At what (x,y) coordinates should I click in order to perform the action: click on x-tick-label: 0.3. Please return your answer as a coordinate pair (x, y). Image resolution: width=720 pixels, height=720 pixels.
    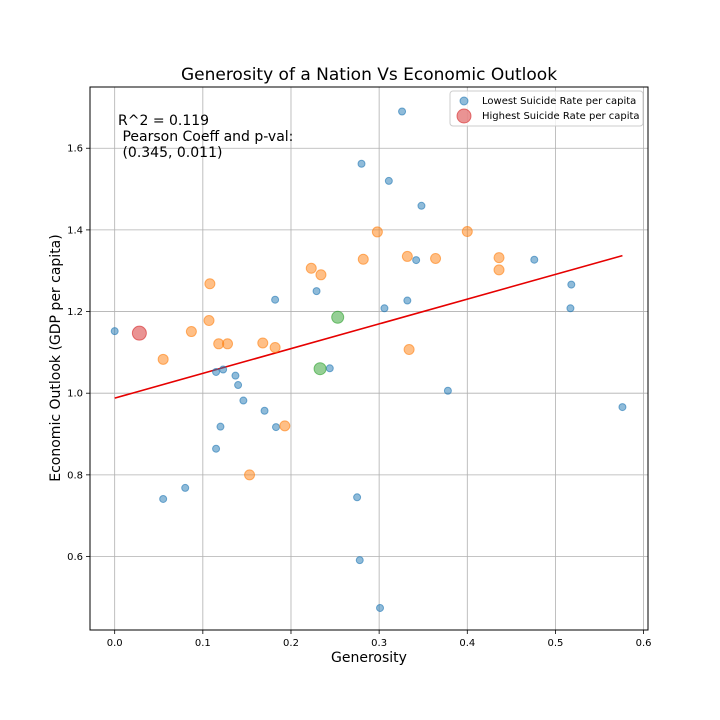
    Looking at the image, I should click on (379, 643).